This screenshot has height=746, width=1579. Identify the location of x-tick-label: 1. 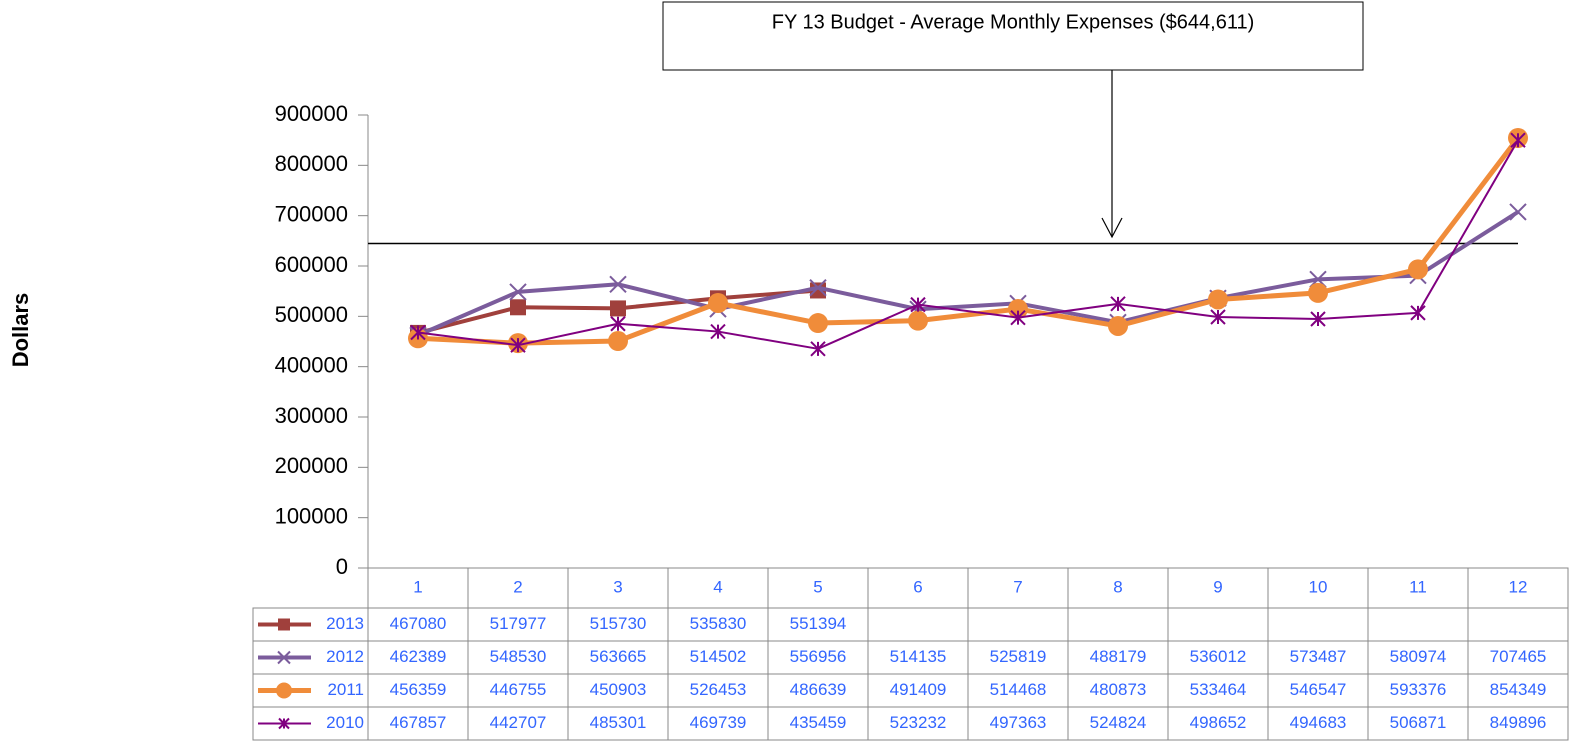
(417, 586).